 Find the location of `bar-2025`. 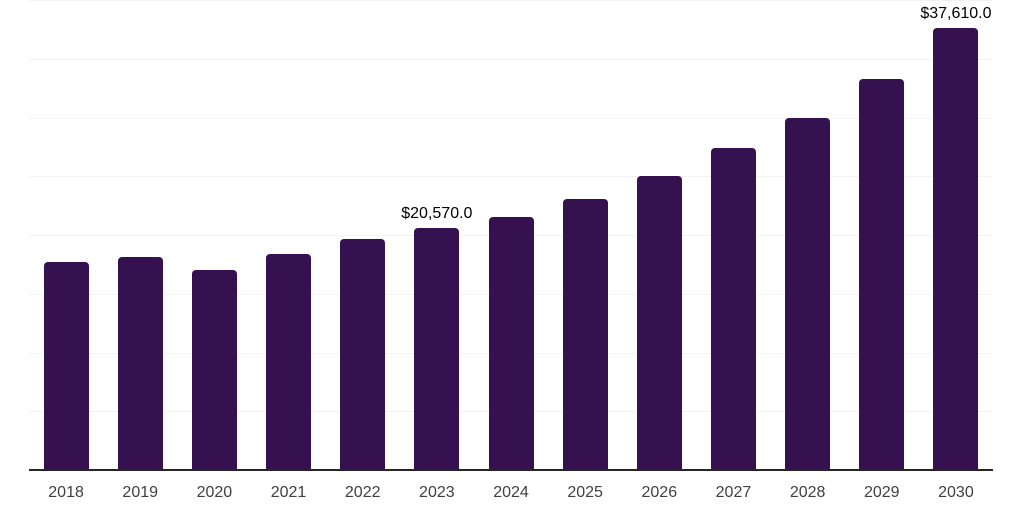

bar-2025 is located at coordinates (585, 334).